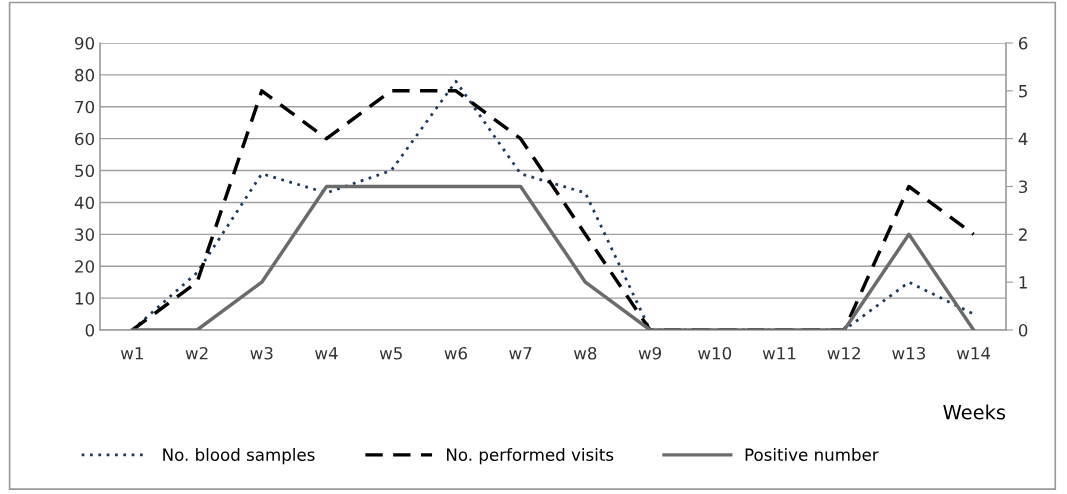  Describe the element at coordinates (909, 353) in the screenshot. I see `x-tick-label: w13` at that location.